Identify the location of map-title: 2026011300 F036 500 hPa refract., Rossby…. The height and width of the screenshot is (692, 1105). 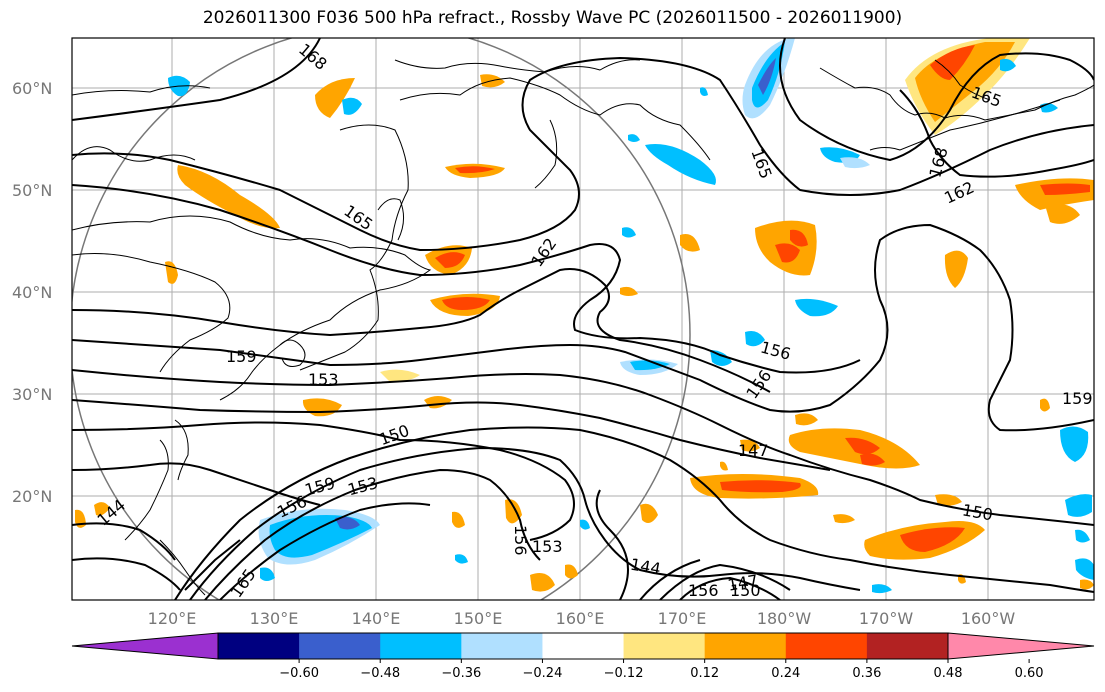
(552, 18).